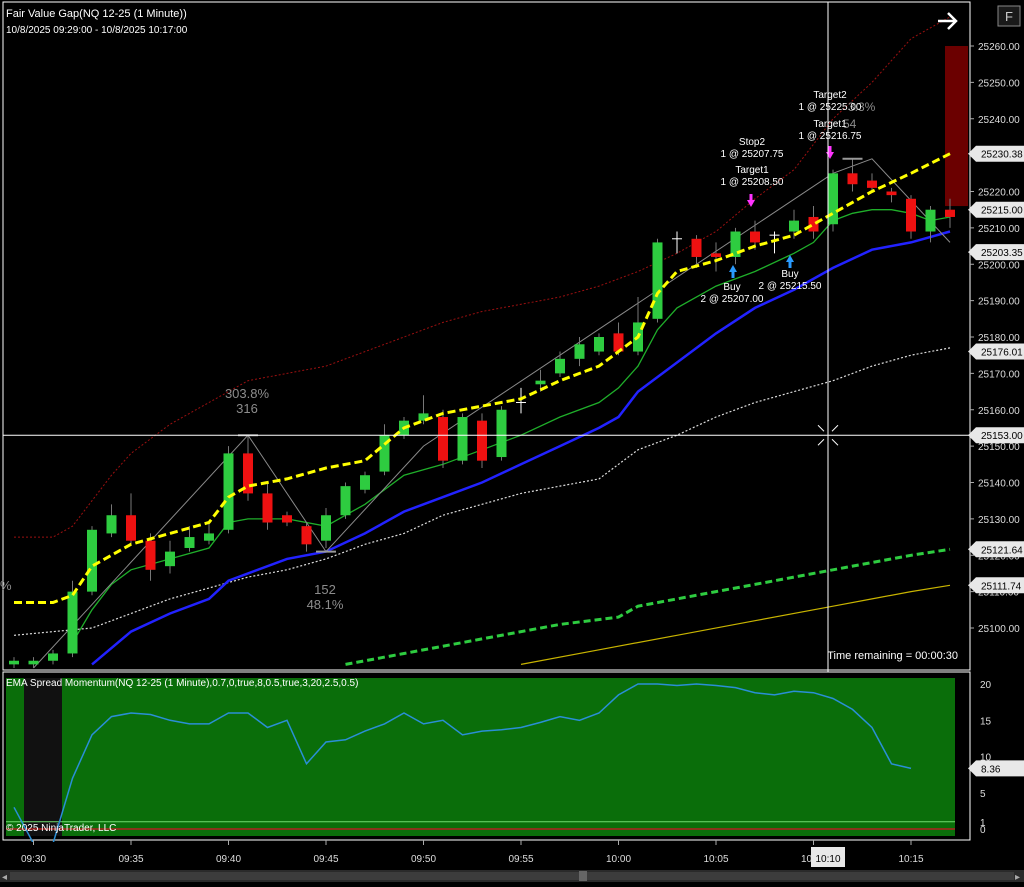 This screenshot has height=887, width=1024. Describe the element at coordinates (830, 95) in the screenshot. I see `order-label: Target2` at that location.